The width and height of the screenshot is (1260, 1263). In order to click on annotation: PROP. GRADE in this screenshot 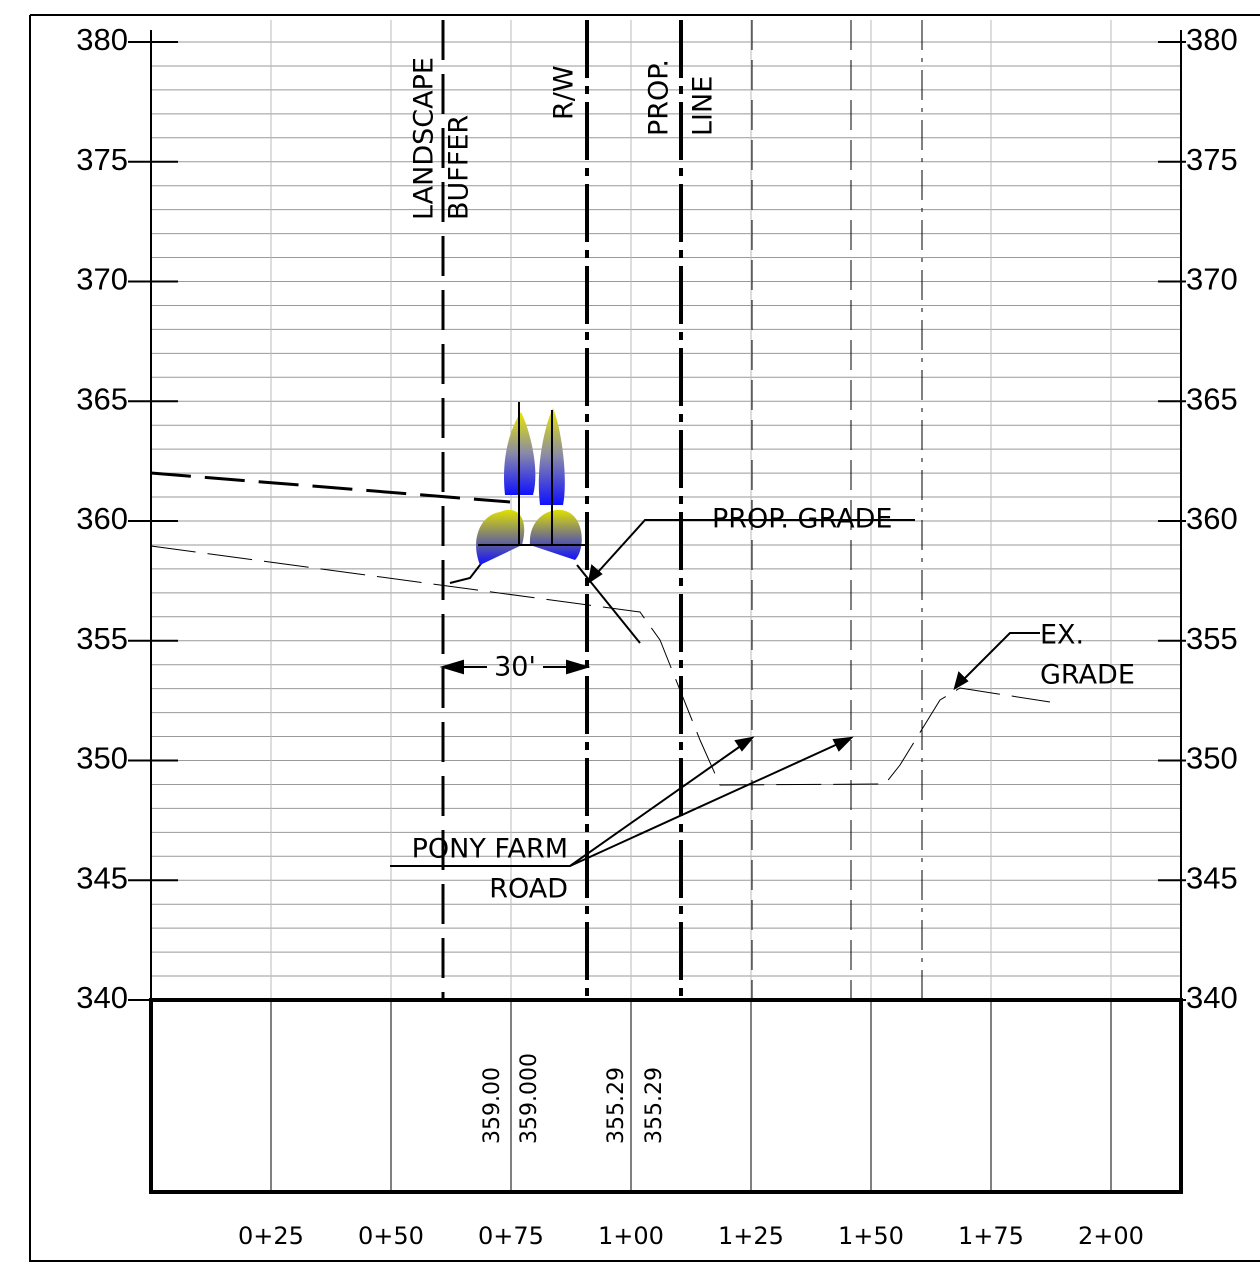, I will do `click(802, 519)`.